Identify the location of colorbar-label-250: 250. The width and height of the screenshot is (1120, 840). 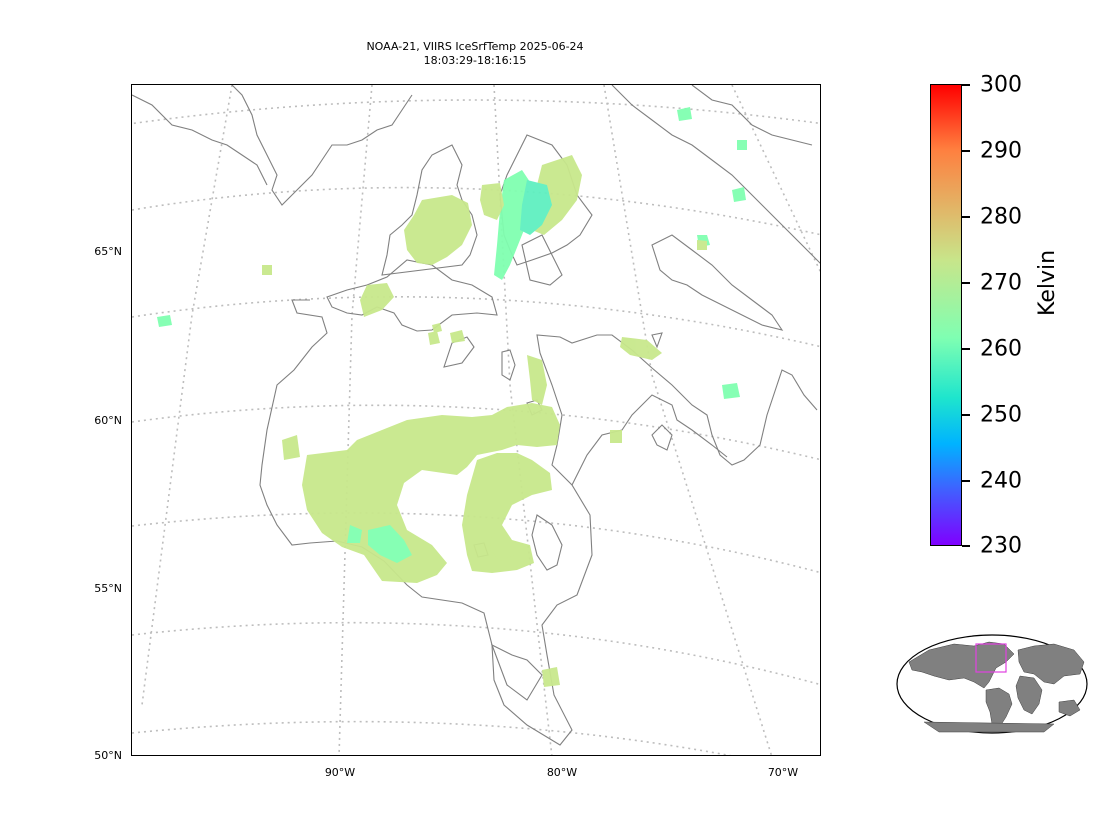
(1001, 415).